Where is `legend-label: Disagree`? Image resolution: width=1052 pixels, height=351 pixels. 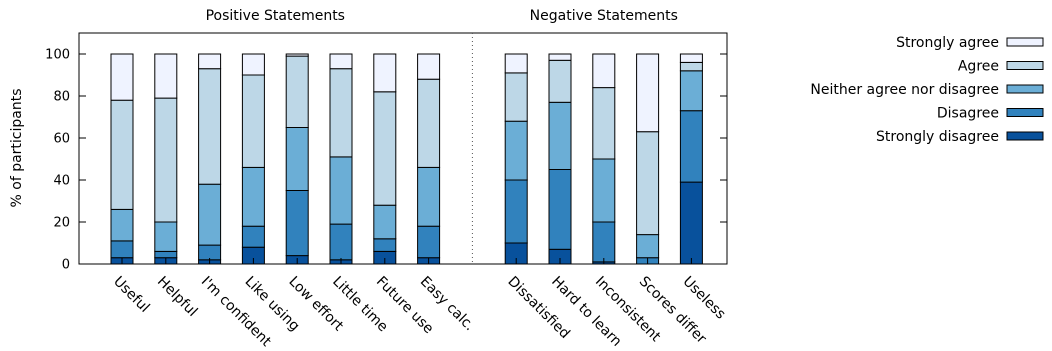
legend-label: Disagree is located at coordinates (968, 114).